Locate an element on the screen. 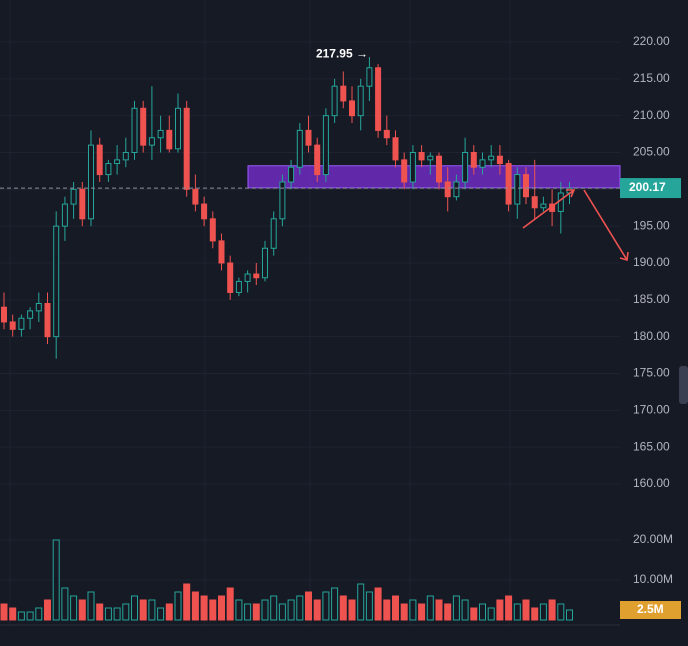 This screenshot has width=688, height=646. y-tick-label: 165.00 is located at coordinates (651, 446).